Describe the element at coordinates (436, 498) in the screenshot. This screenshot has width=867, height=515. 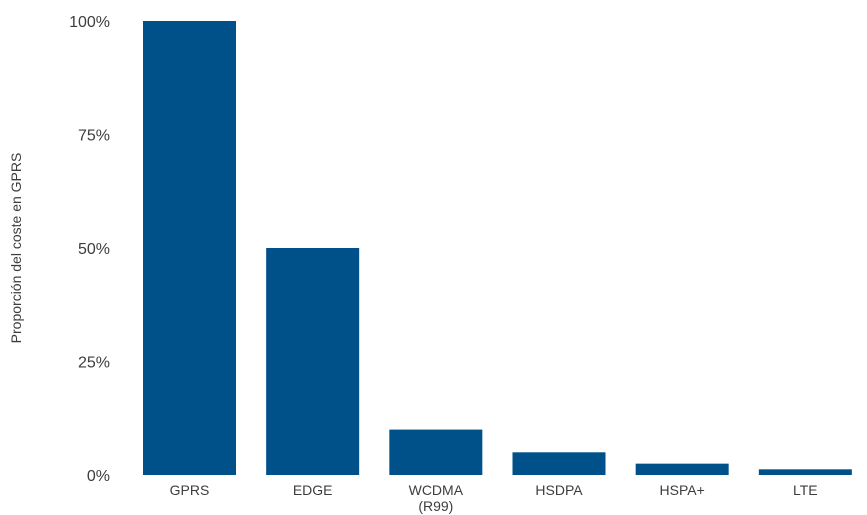
I see `x-tick-label: WCDMA (R99)` at that location.